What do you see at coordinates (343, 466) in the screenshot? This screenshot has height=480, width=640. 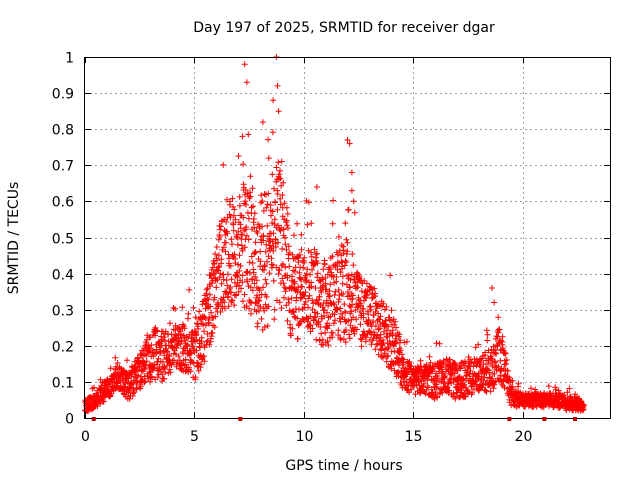 I see `x-axis-label: GPS time / hours` at bounding box center [343, 466].